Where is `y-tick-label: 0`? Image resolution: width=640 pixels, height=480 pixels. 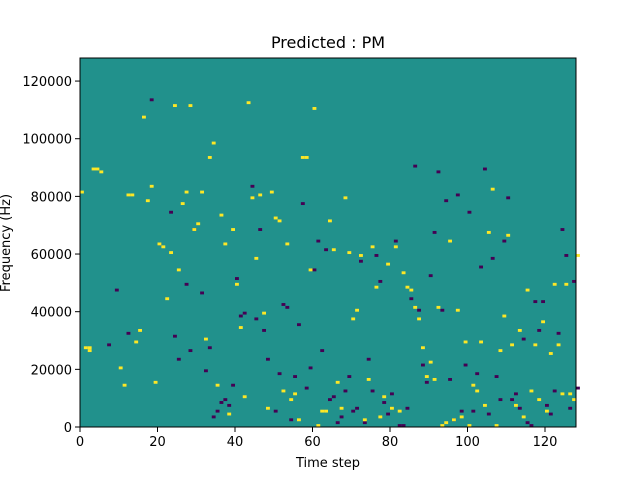
y-tick-label: 0 is located at coordinates (68, 428).